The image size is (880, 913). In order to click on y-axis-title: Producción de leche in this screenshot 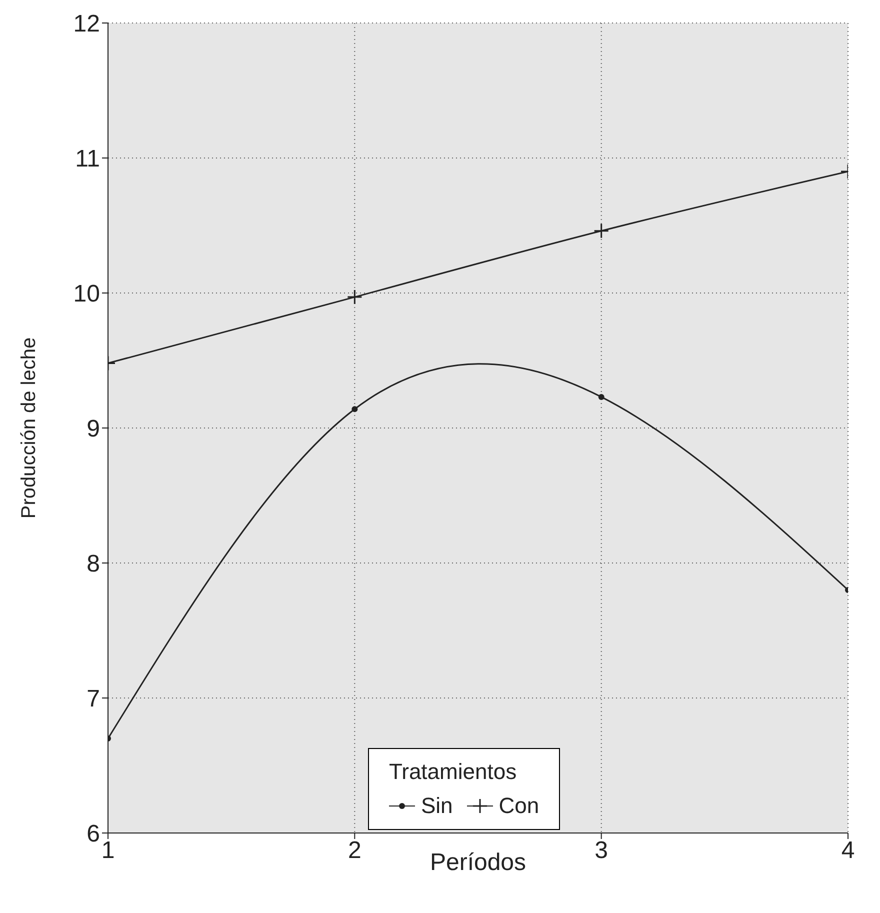, I will do `click(29, 428)`.